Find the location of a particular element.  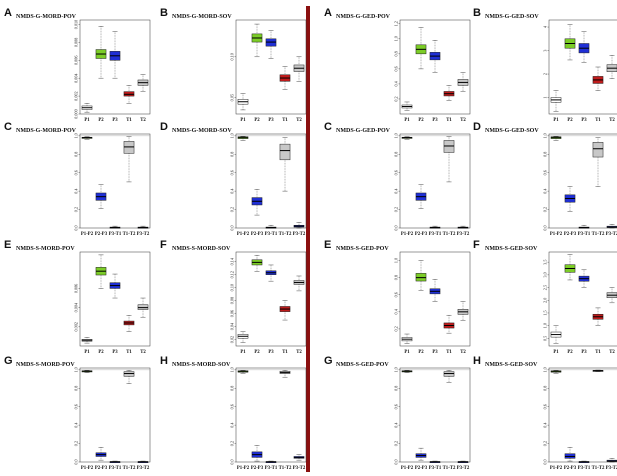

panel-right-B: B NMDS-G-GED-SOV 1 2 3 4 P1 P2 P3 T1 T2 is located at coordinates (545, 65).